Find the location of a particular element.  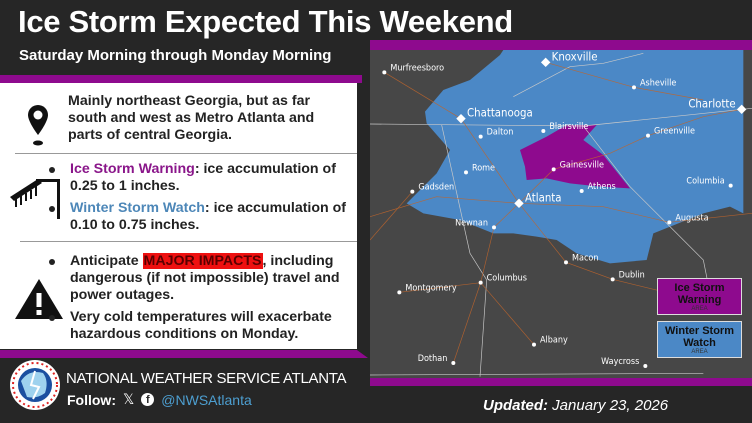

city-label: Athens is located at coordinates (602, 187).